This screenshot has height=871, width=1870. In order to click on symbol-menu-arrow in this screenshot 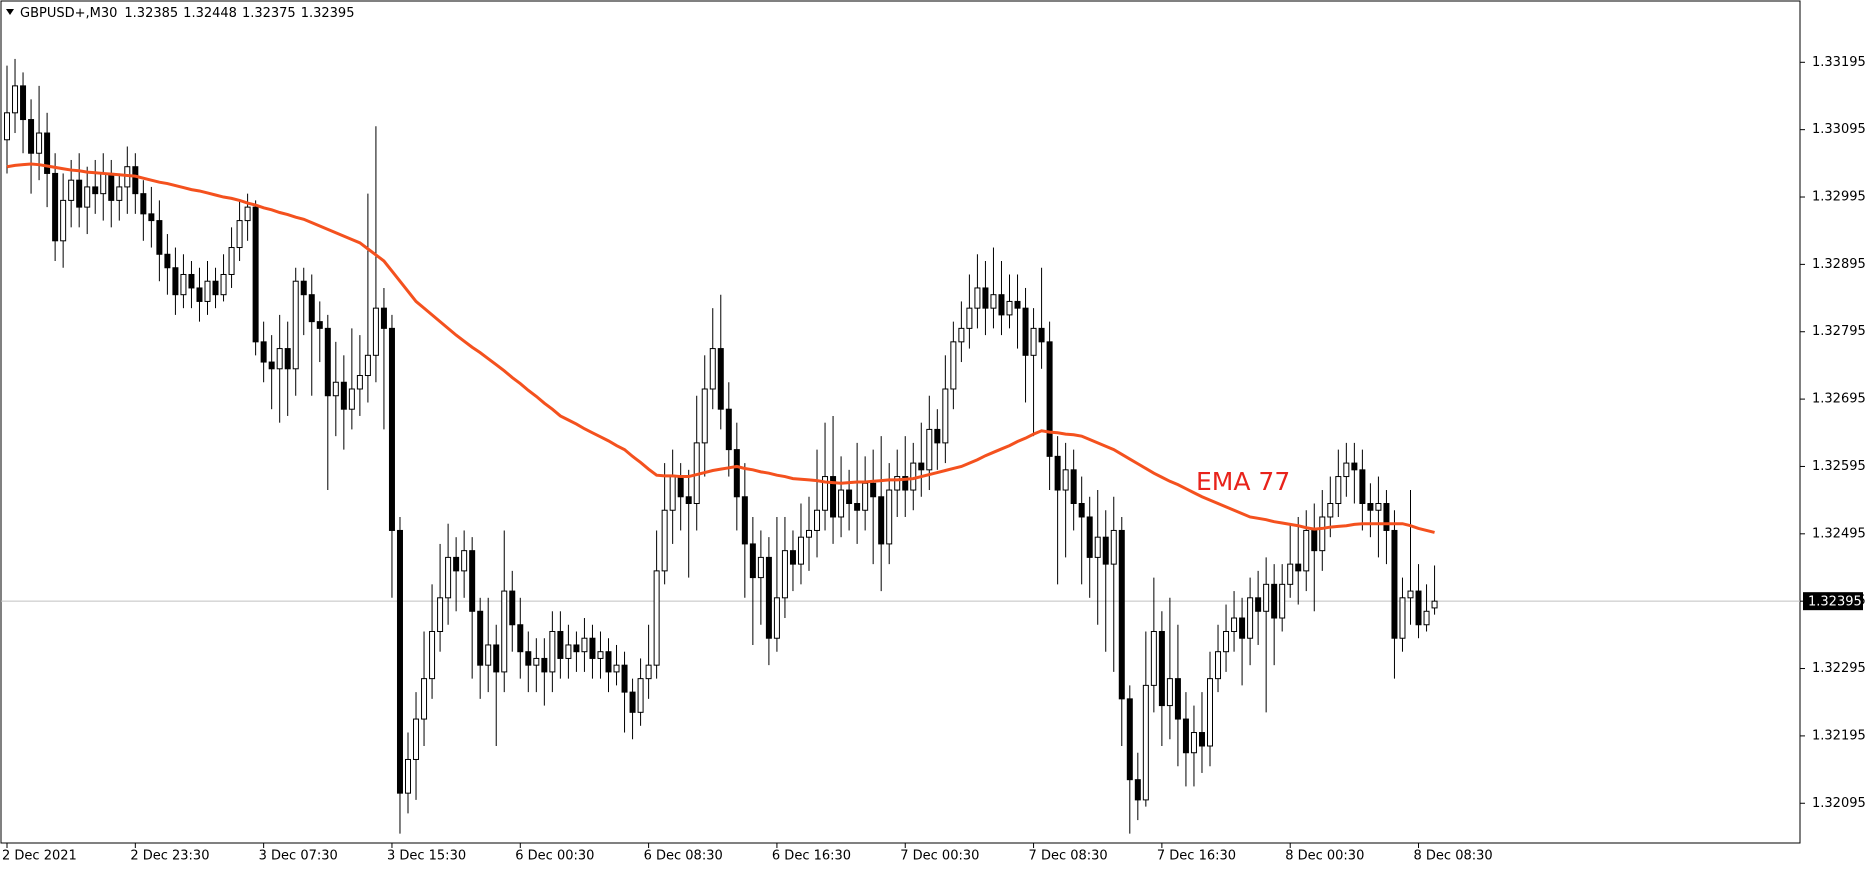, I will do `click(10, 12)`.